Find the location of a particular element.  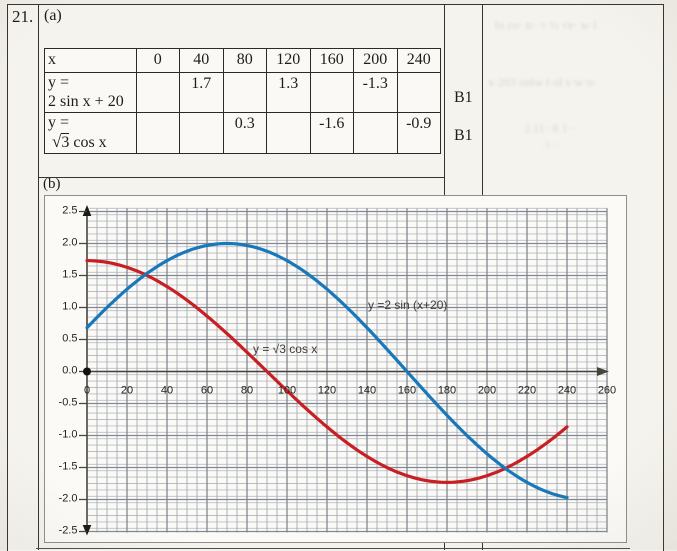

svg-text: 1.5 is located at coordinates (69, 274).